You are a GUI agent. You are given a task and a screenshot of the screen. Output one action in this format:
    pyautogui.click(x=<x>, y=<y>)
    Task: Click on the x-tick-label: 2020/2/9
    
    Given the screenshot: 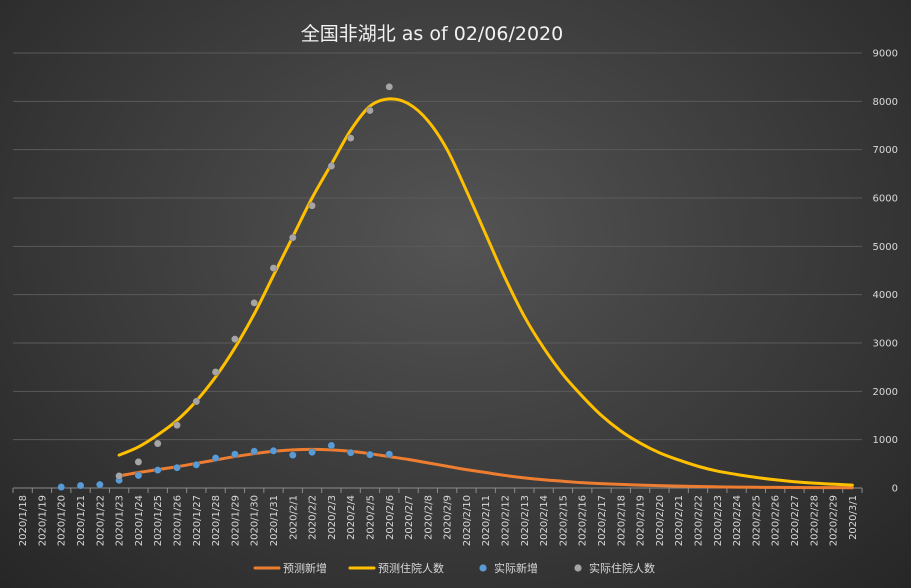 What is the action you would take?
    pyautogui.click(x=448, y=517)
    